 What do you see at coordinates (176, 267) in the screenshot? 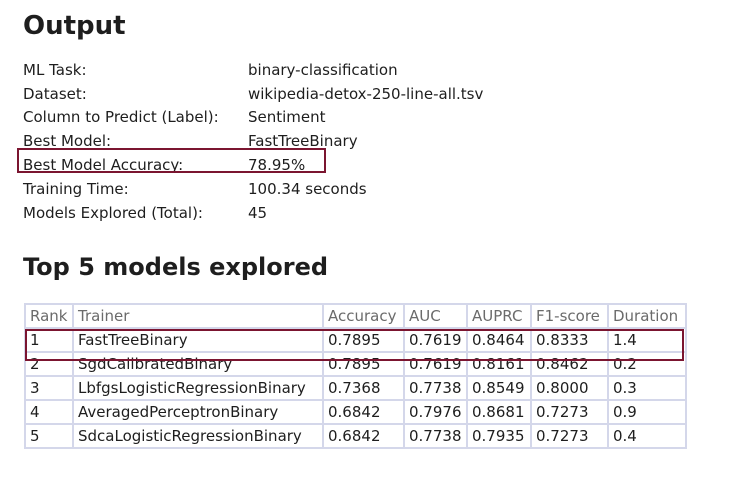
I see `top-models-heading: Top 5 models explored` at bounding box center [176, 267].